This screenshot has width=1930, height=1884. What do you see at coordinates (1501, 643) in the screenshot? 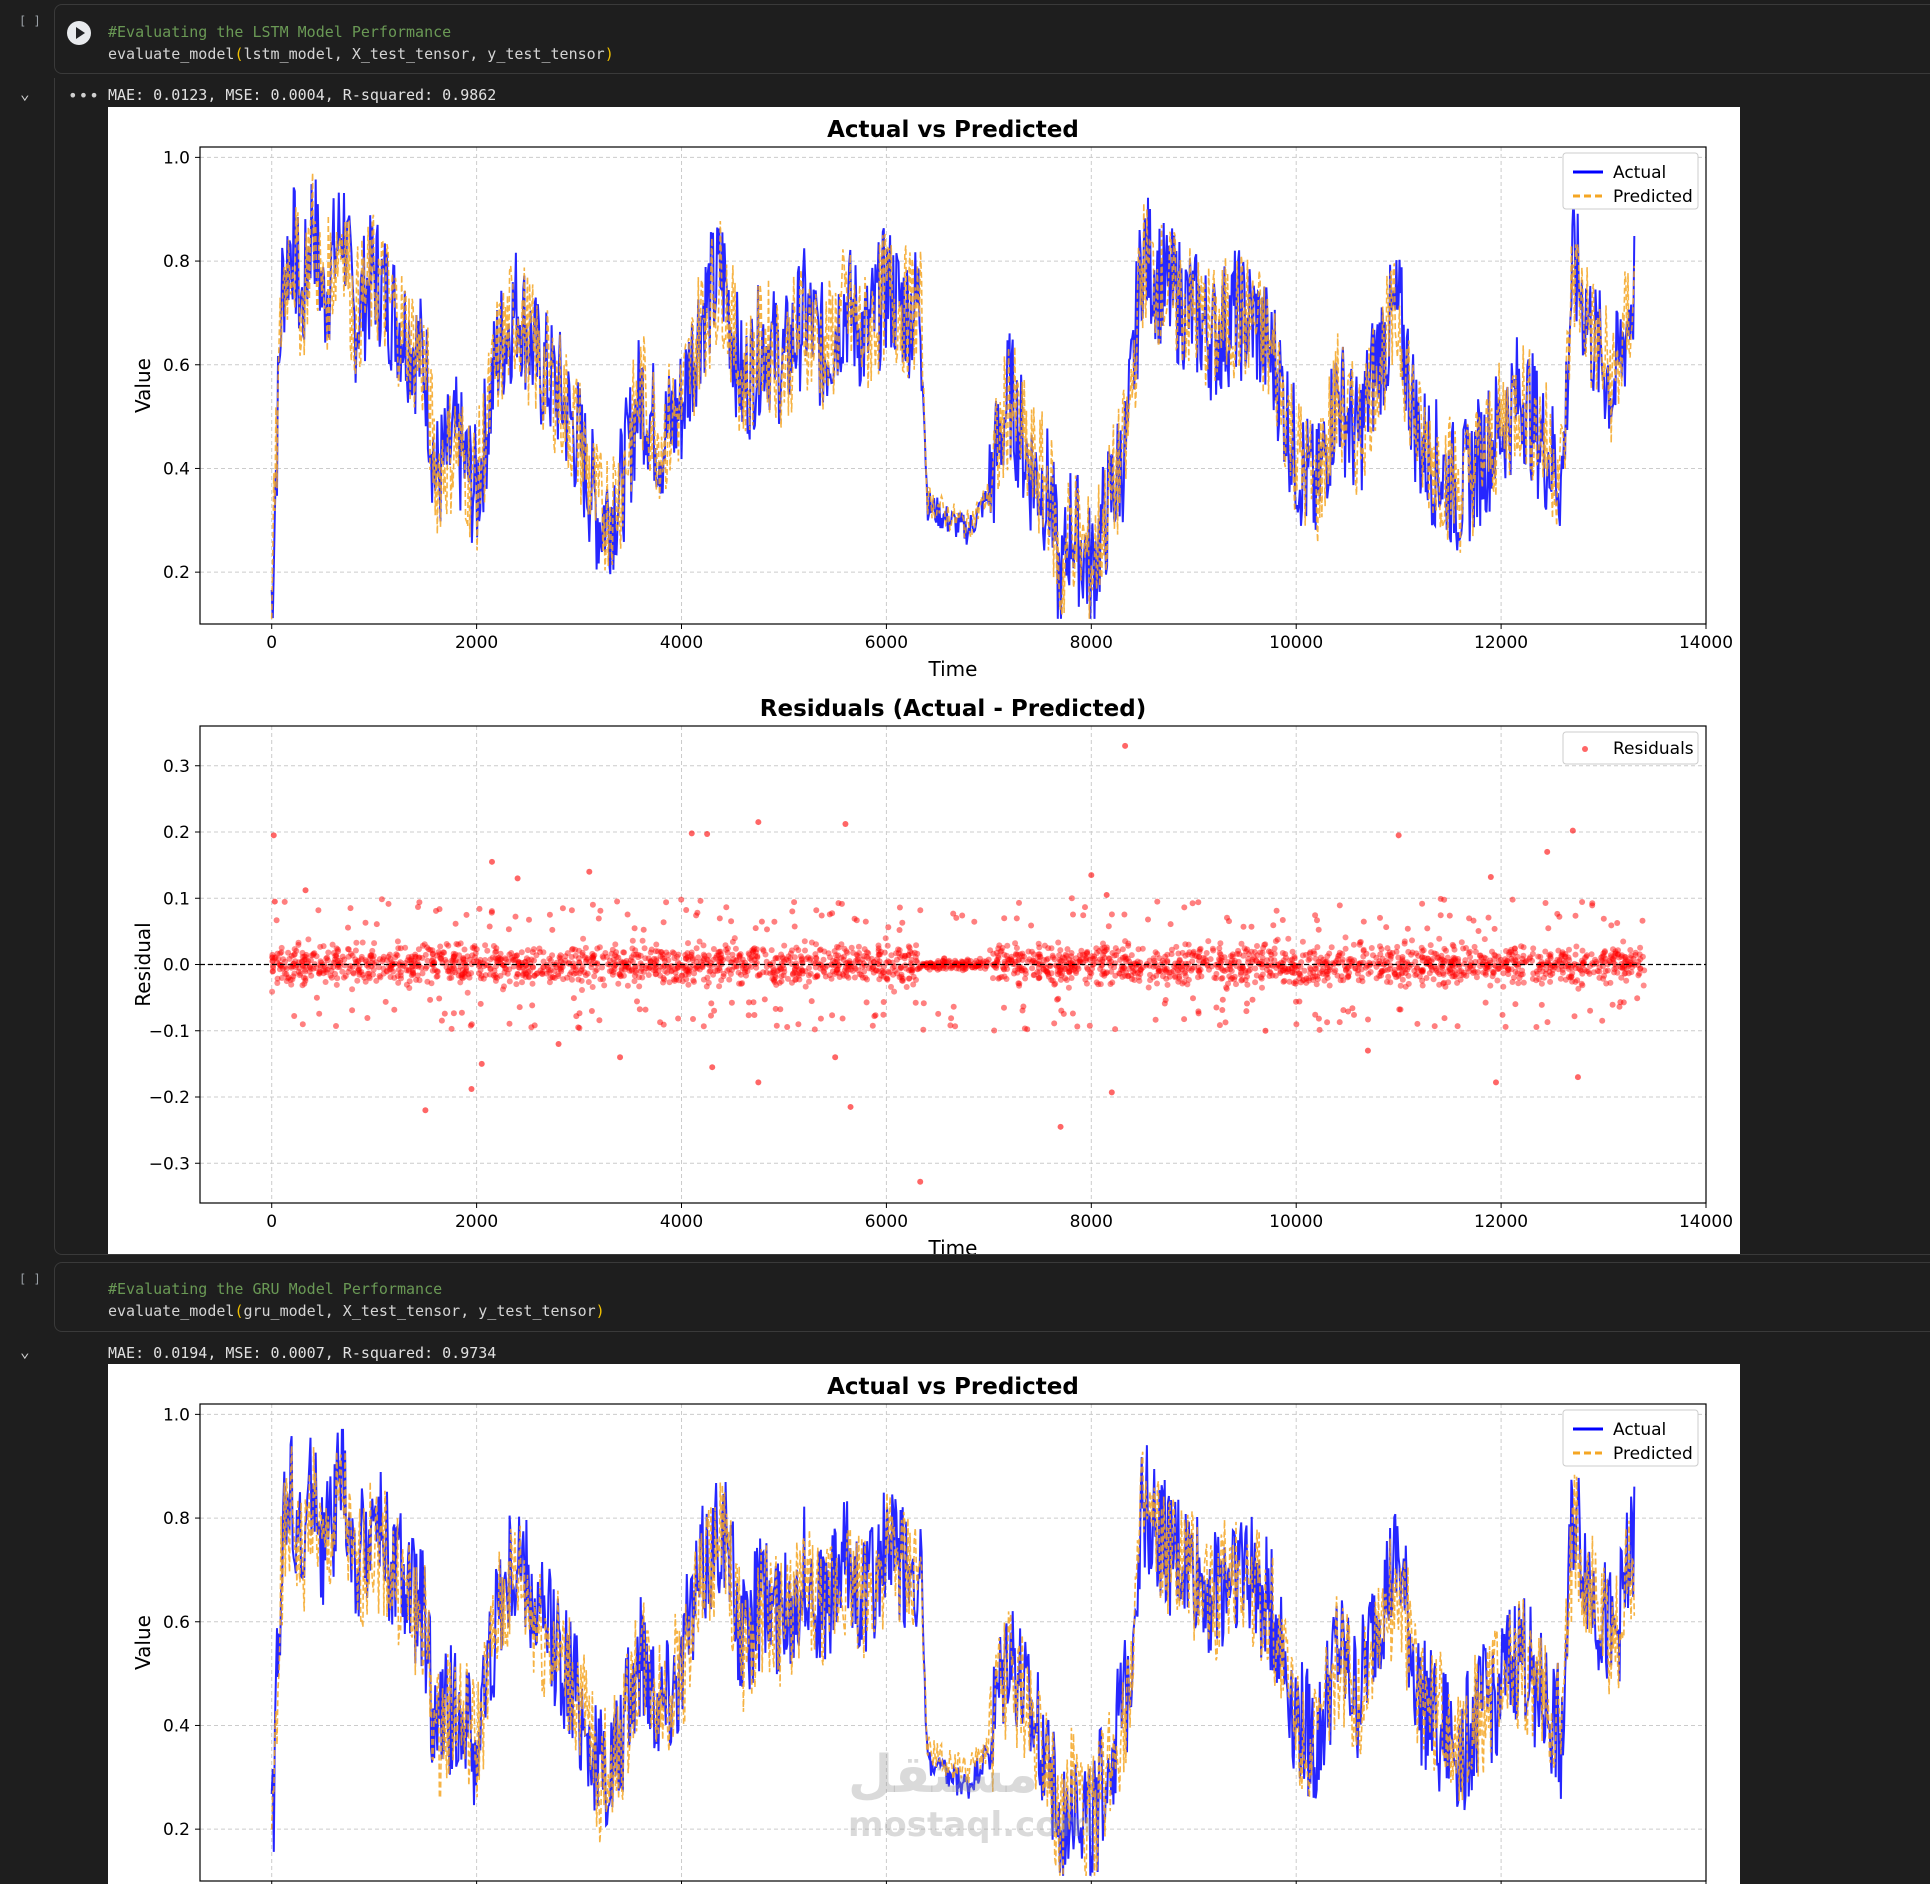
I see `x-tick-label: 12000` at bounding box center [1501, 643].